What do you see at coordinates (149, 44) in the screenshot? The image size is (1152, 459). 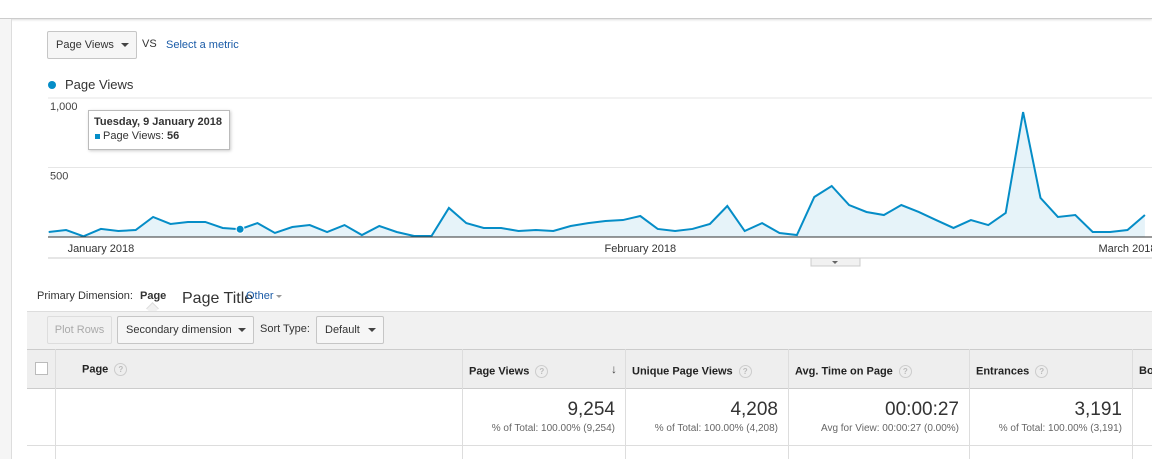 I see `vs-label: VS` at bounding box center [149, 44].